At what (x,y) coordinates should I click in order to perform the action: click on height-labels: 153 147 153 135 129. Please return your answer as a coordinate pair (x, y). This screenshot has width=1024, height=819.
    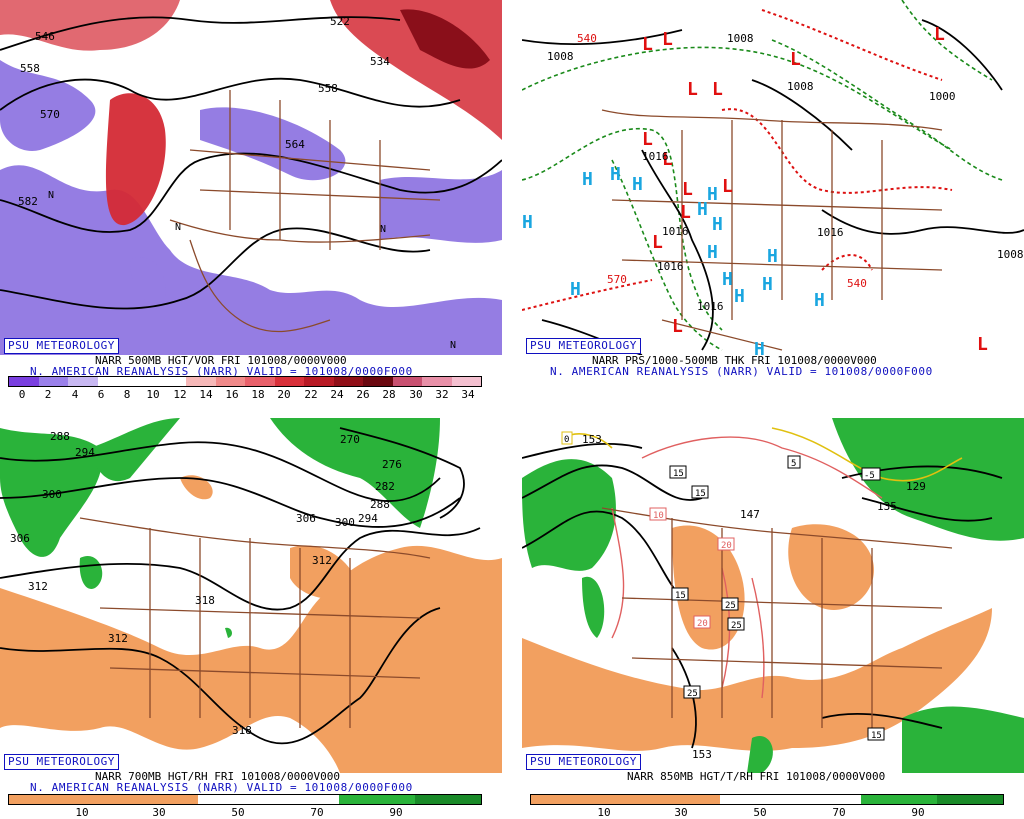
    Looking at the image, I should click on (754, 597).